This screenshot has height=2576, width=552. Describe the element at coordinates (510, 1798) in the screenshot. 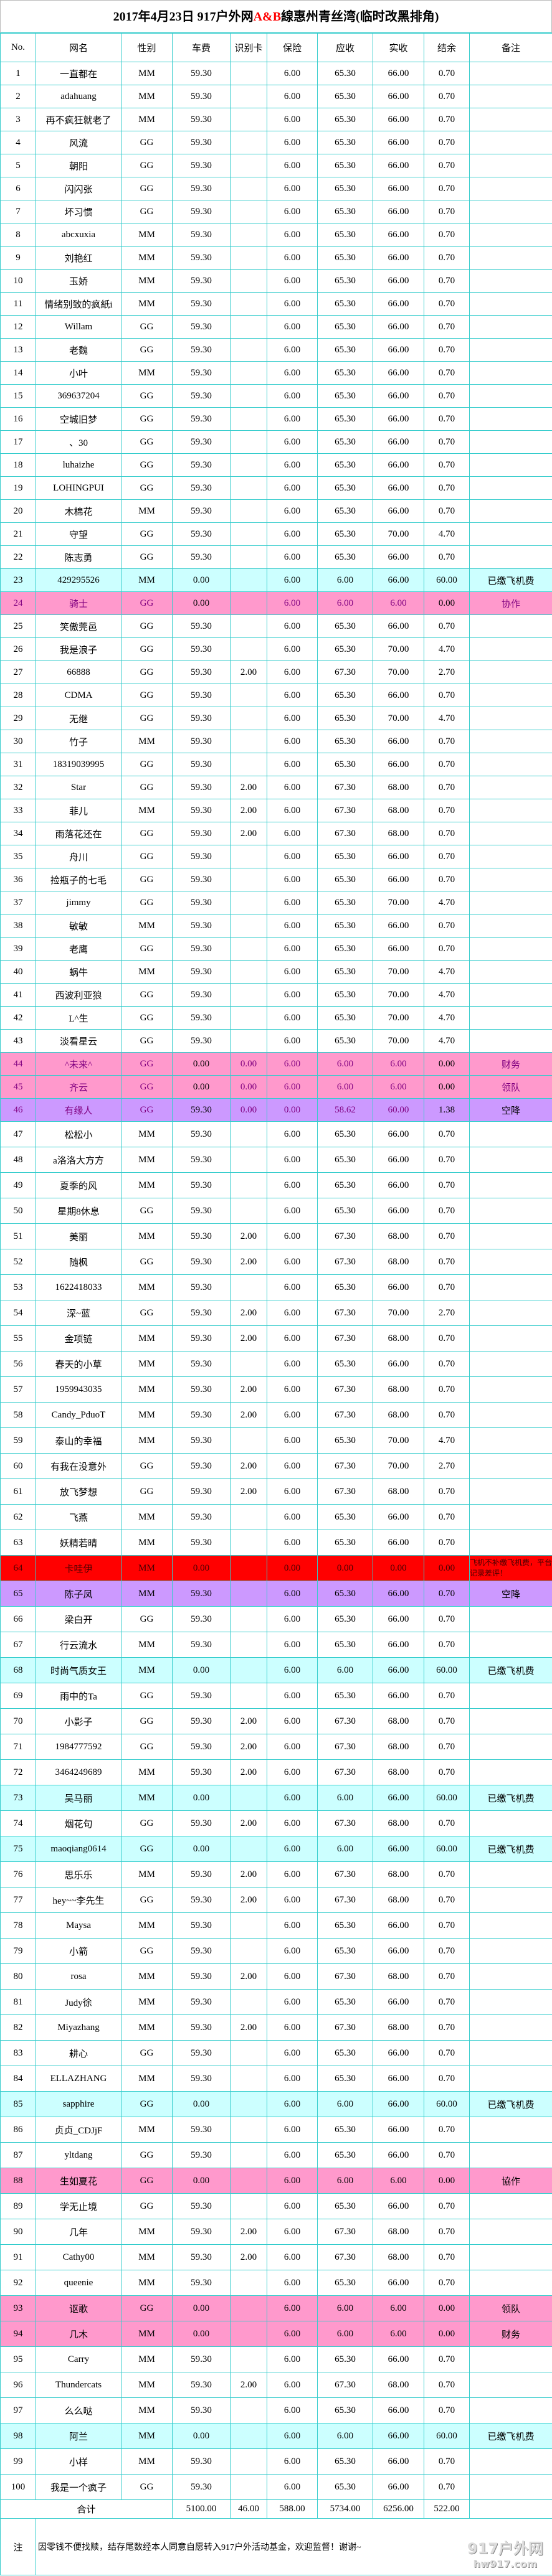

I see `cell-remark: 已缴飞机费` at that location.